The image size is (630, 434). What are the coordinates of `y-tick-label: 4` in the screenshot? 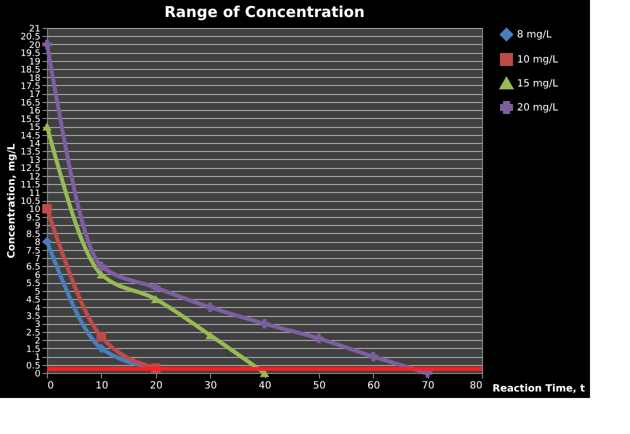 It's located at (37, 309).